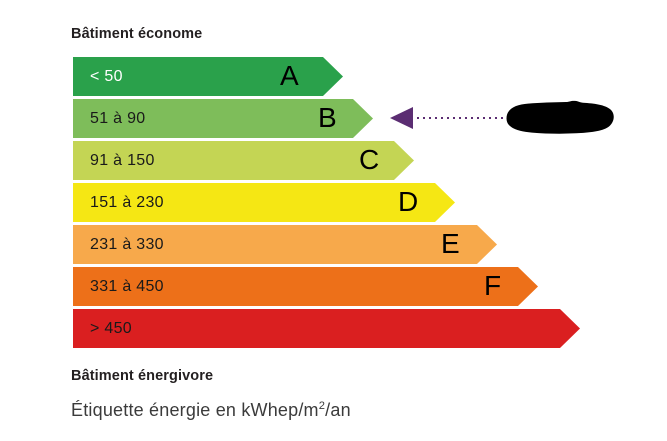 The image size is (667, 441). What do you see at coordinates (462, 118) in the screenshot?
I see `grade-pointer-leader-line` at bounding box center [462, 118].